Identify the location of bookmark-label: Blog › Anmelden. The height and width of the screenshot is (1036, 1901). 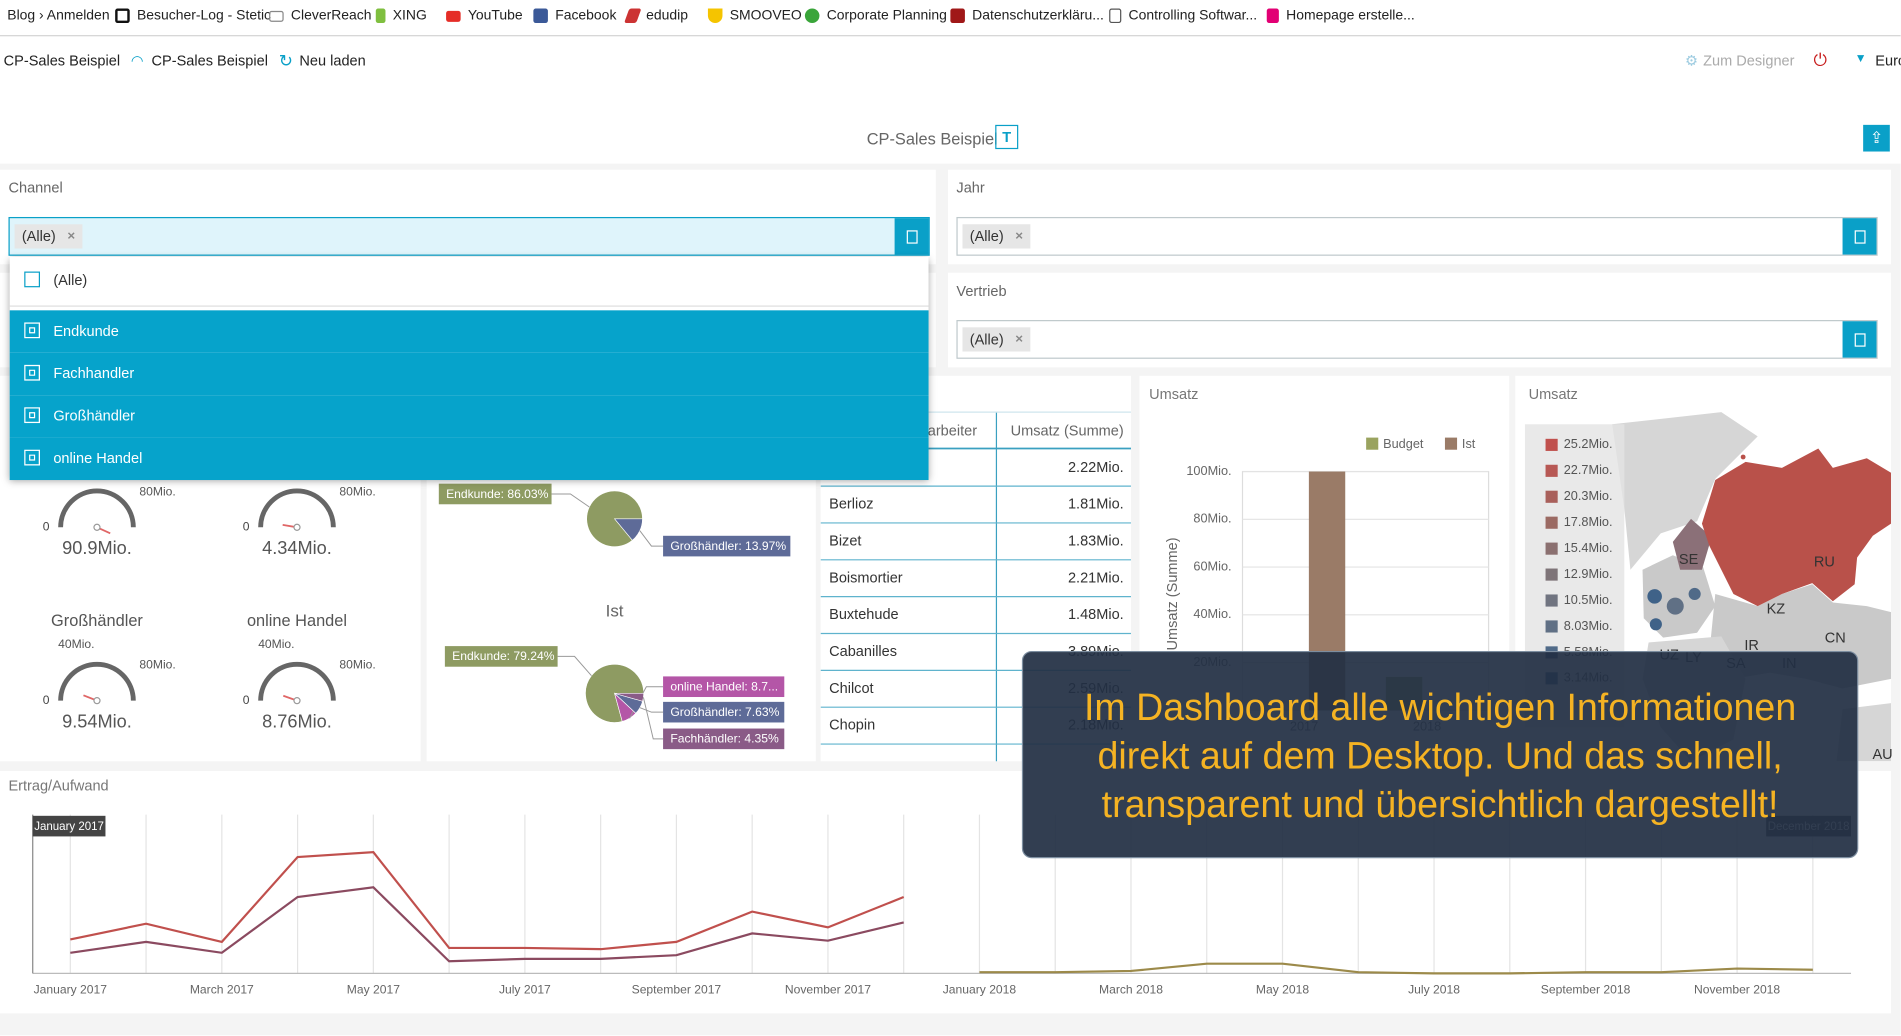
(58, 16).